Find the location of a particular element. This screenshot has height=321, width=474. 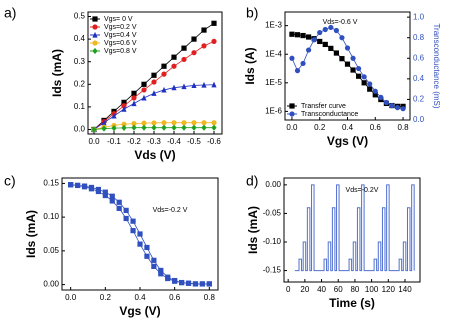

y-tick-label: 0.05 is located at coordinates (51, 250).